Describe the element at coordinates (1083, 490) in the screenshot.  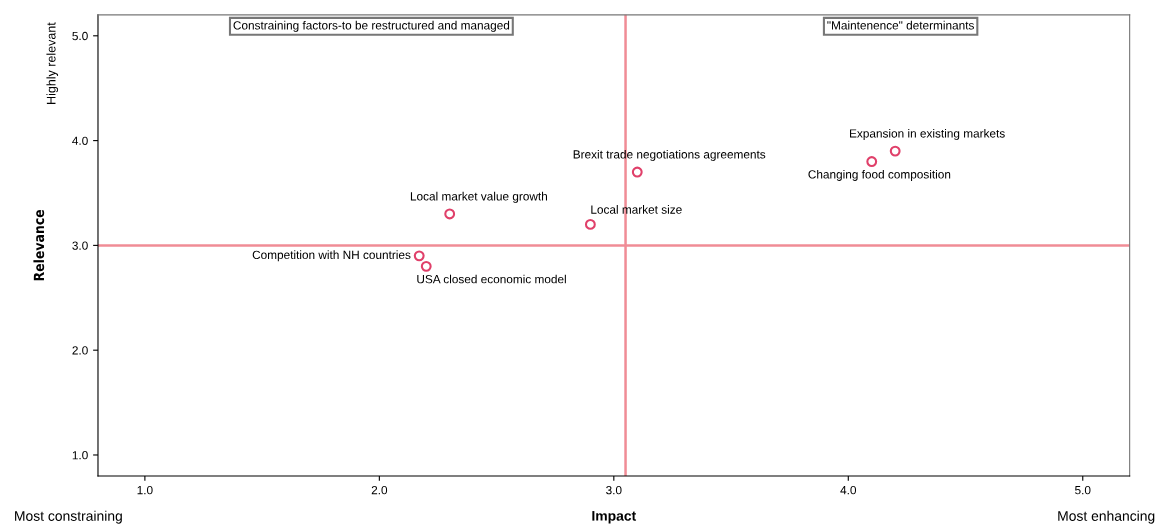
I see `x-tick-label: 5.0` at that location.